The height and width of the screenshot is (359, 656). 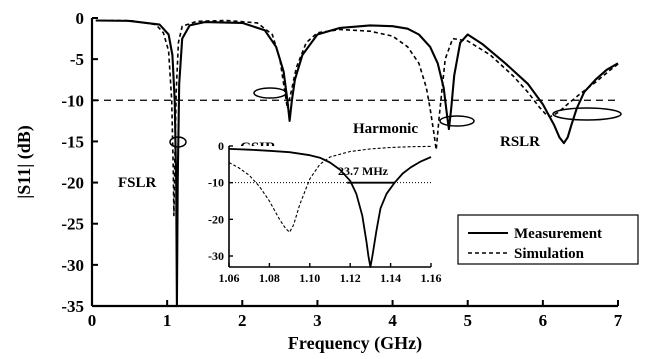 I want to click on inset-x-tick-label: 1.08, so click(x=269, y=278).